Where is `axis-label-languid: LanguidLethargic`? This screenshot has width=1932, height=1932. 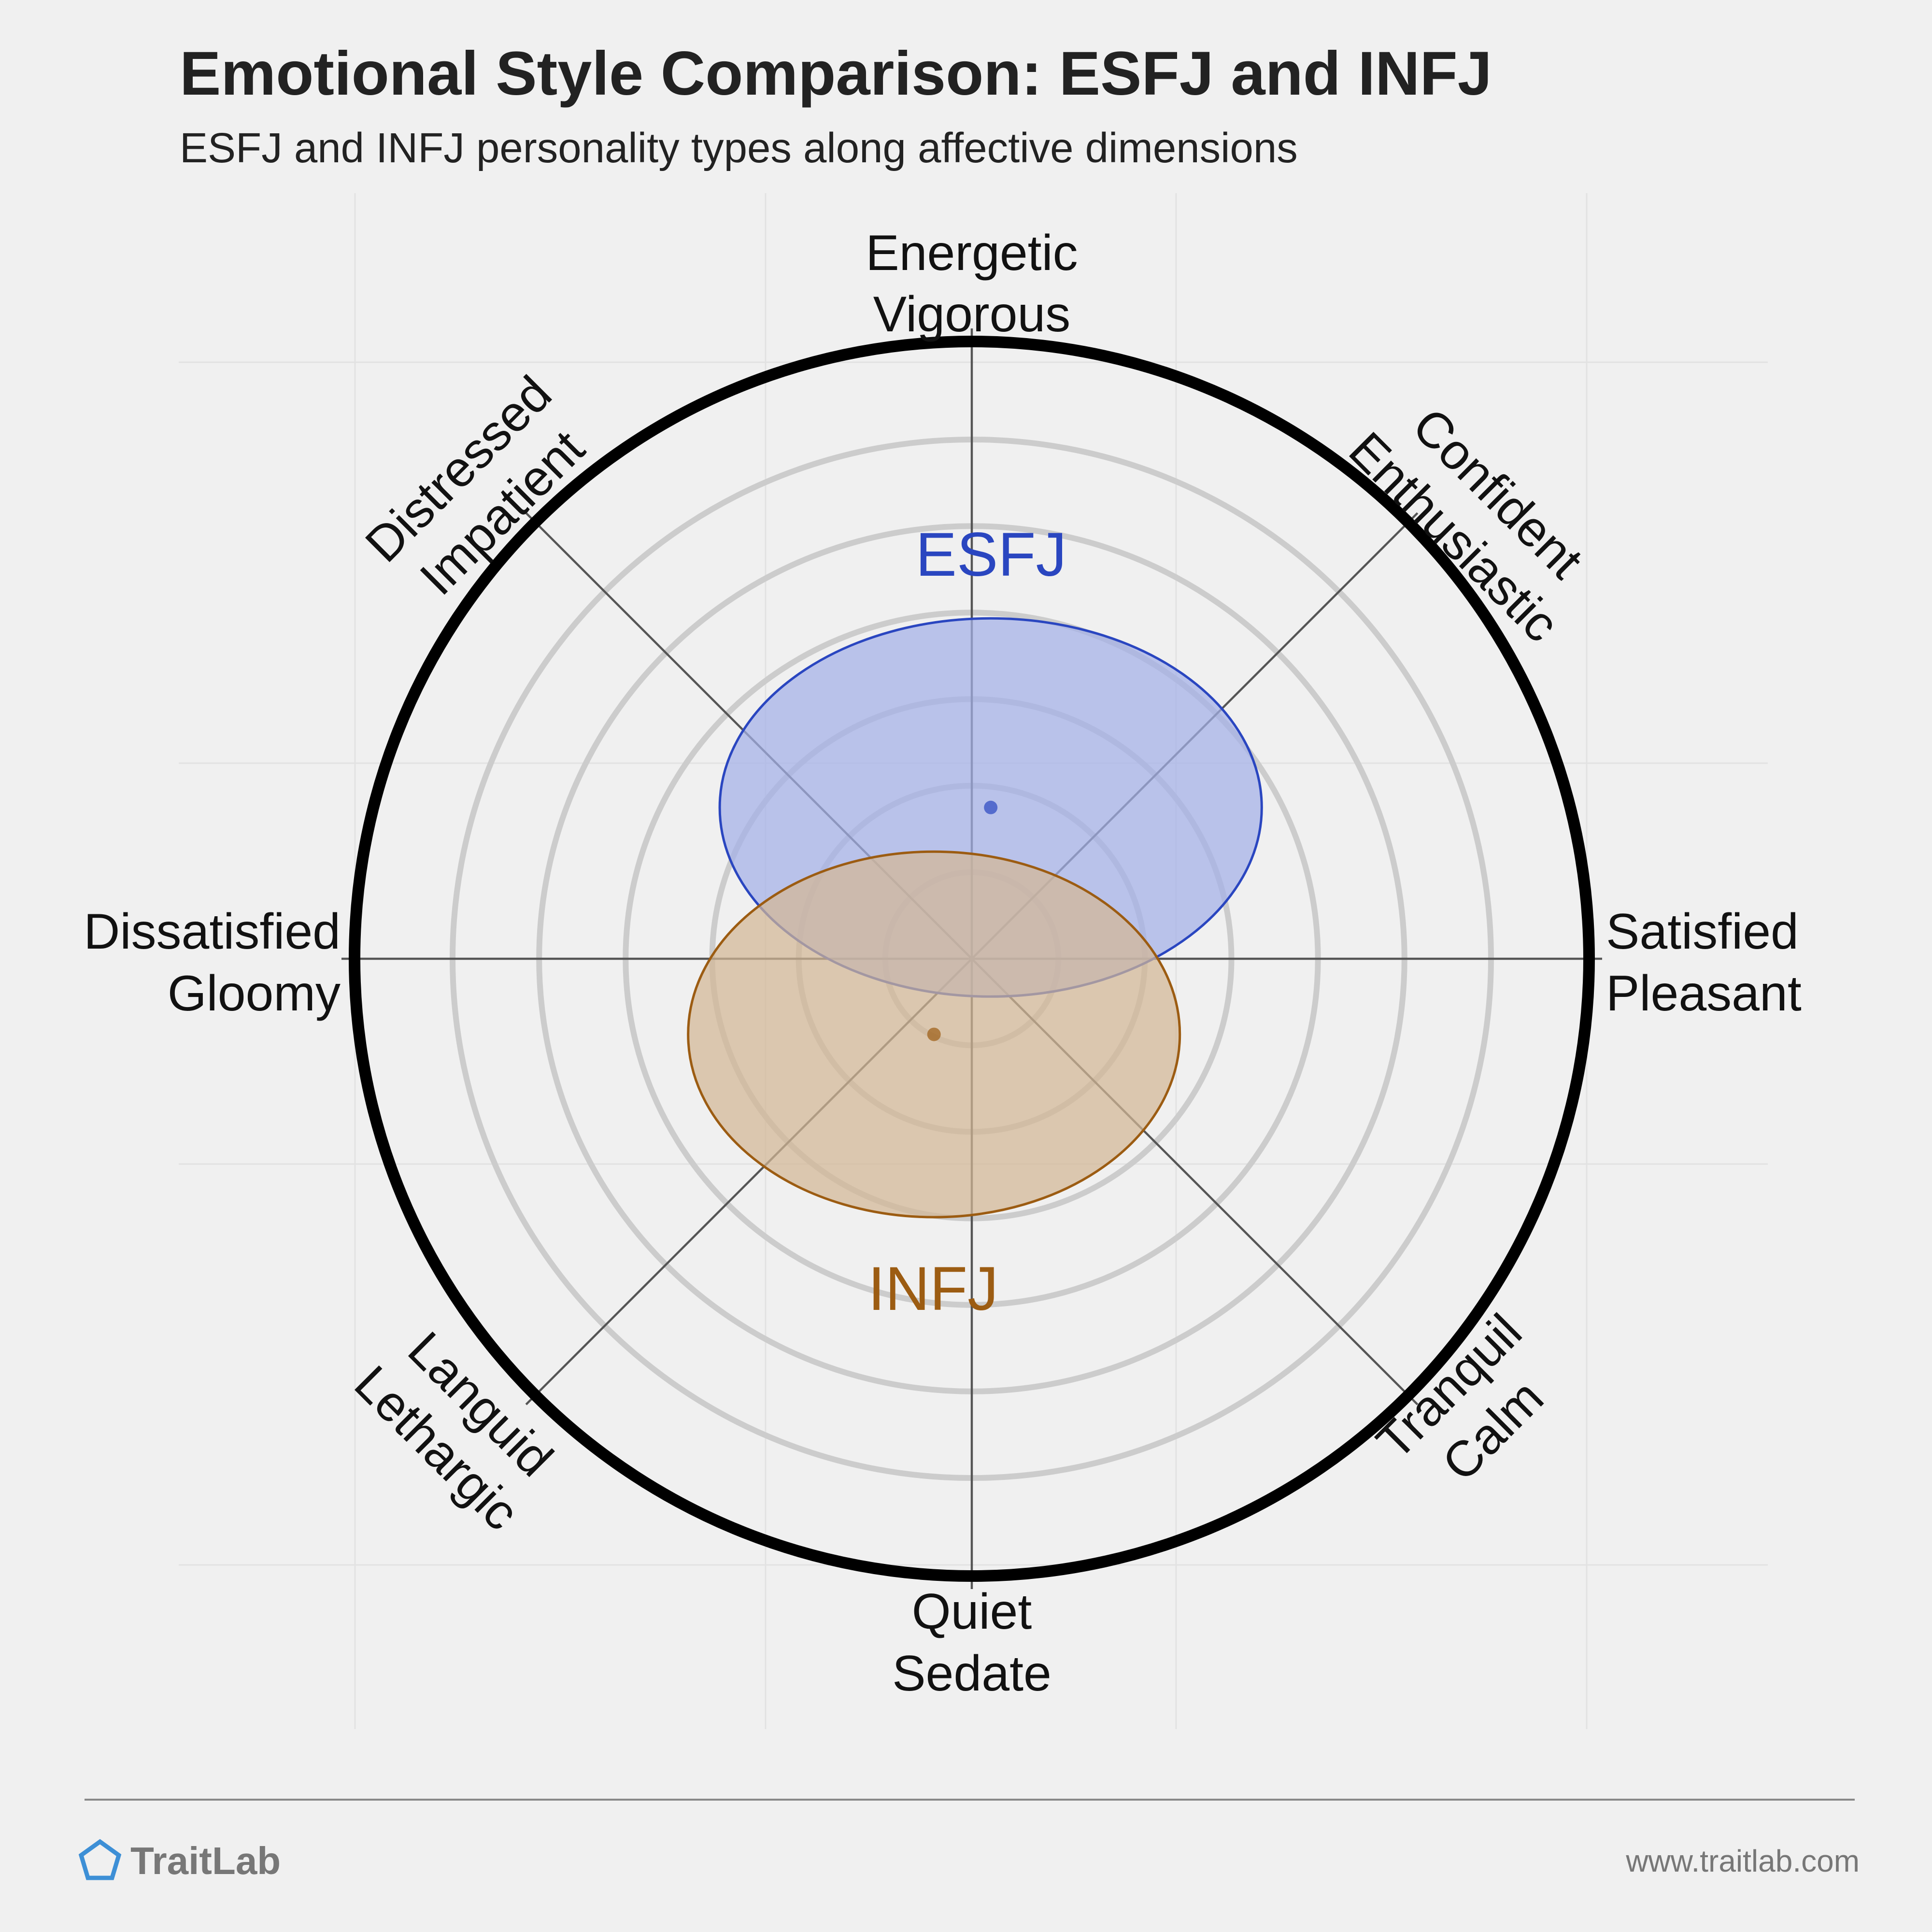 axis-label-languid: LanguidLethargic is located at coordinates (458, 1426).